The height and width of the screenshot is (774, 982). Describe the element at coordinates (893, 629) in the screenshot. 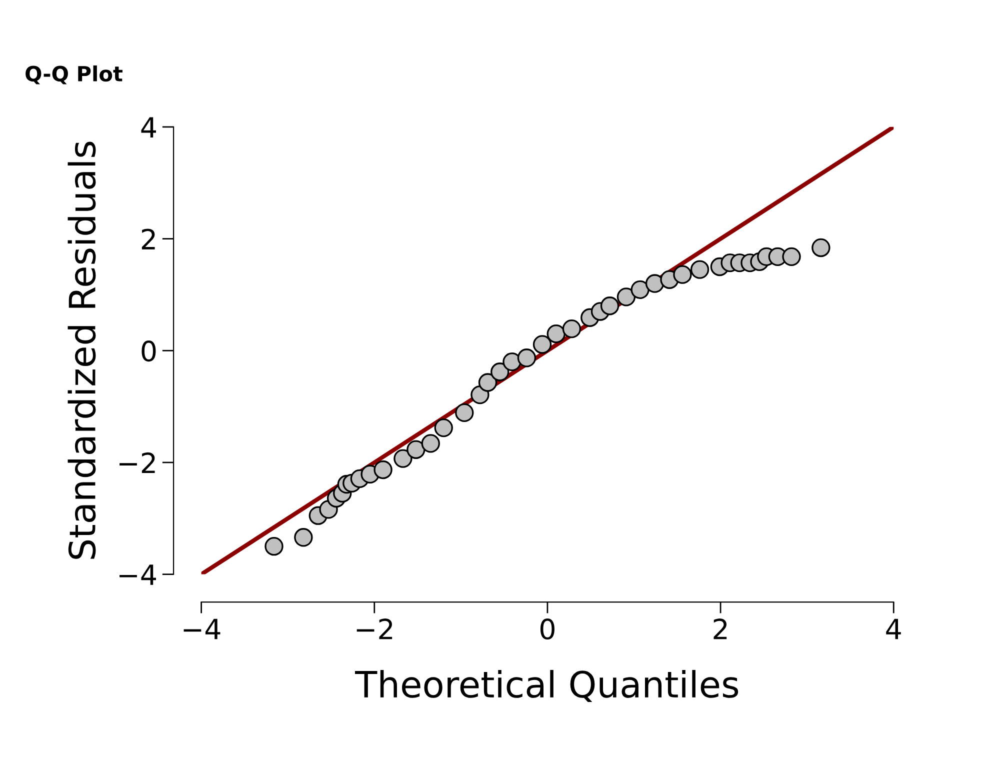

I see `x-tick-label: 4` at that location.